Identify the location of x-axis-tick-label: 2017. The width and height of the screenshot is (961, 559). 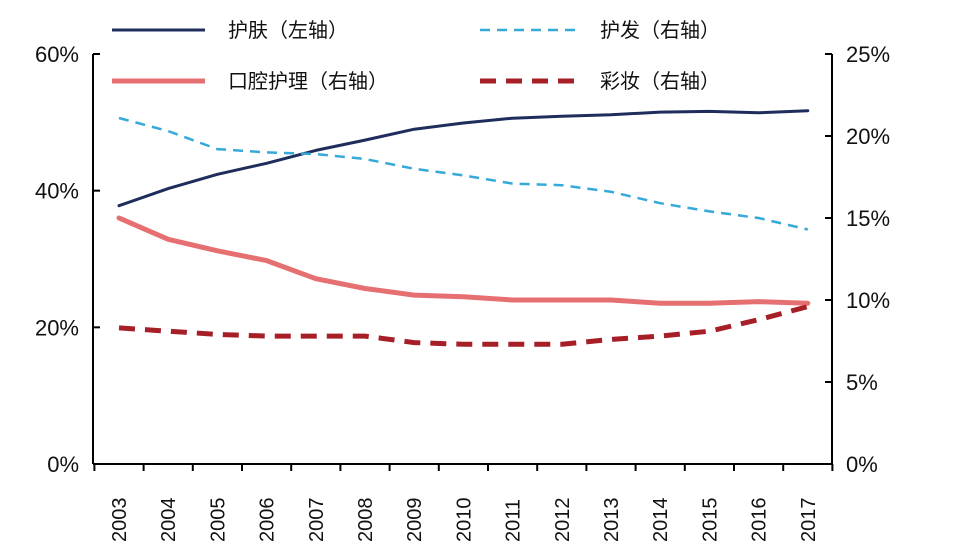
(809, 520).